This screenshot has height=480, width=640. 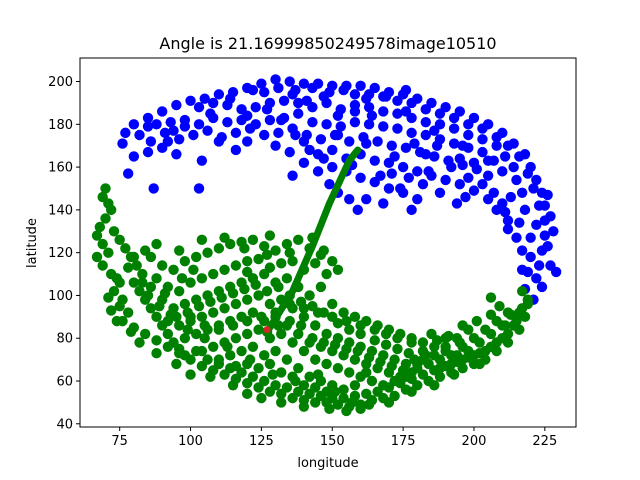 What do you see at coordinates (332, 441) in the screenshot?
I see `x-tick-label: 150` at bounding box center [332, 441].